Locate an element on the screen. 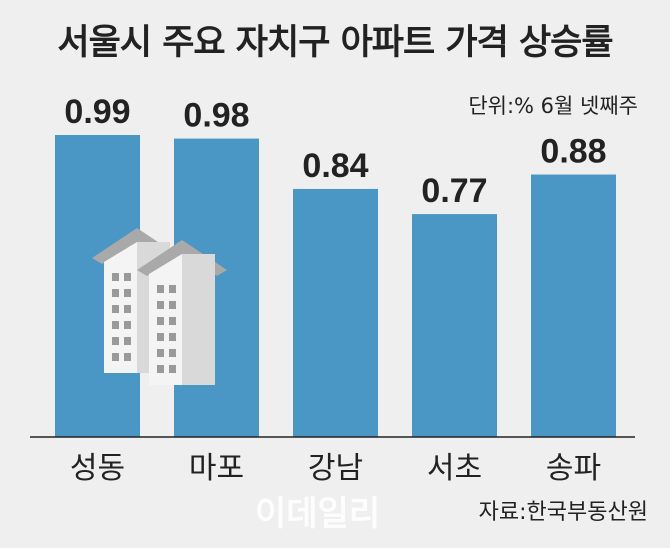 The image size is (670, 548). chart-title: 서울시 주요 자치구 아파트 가격 상승률 is located at coordinates (335, 43).